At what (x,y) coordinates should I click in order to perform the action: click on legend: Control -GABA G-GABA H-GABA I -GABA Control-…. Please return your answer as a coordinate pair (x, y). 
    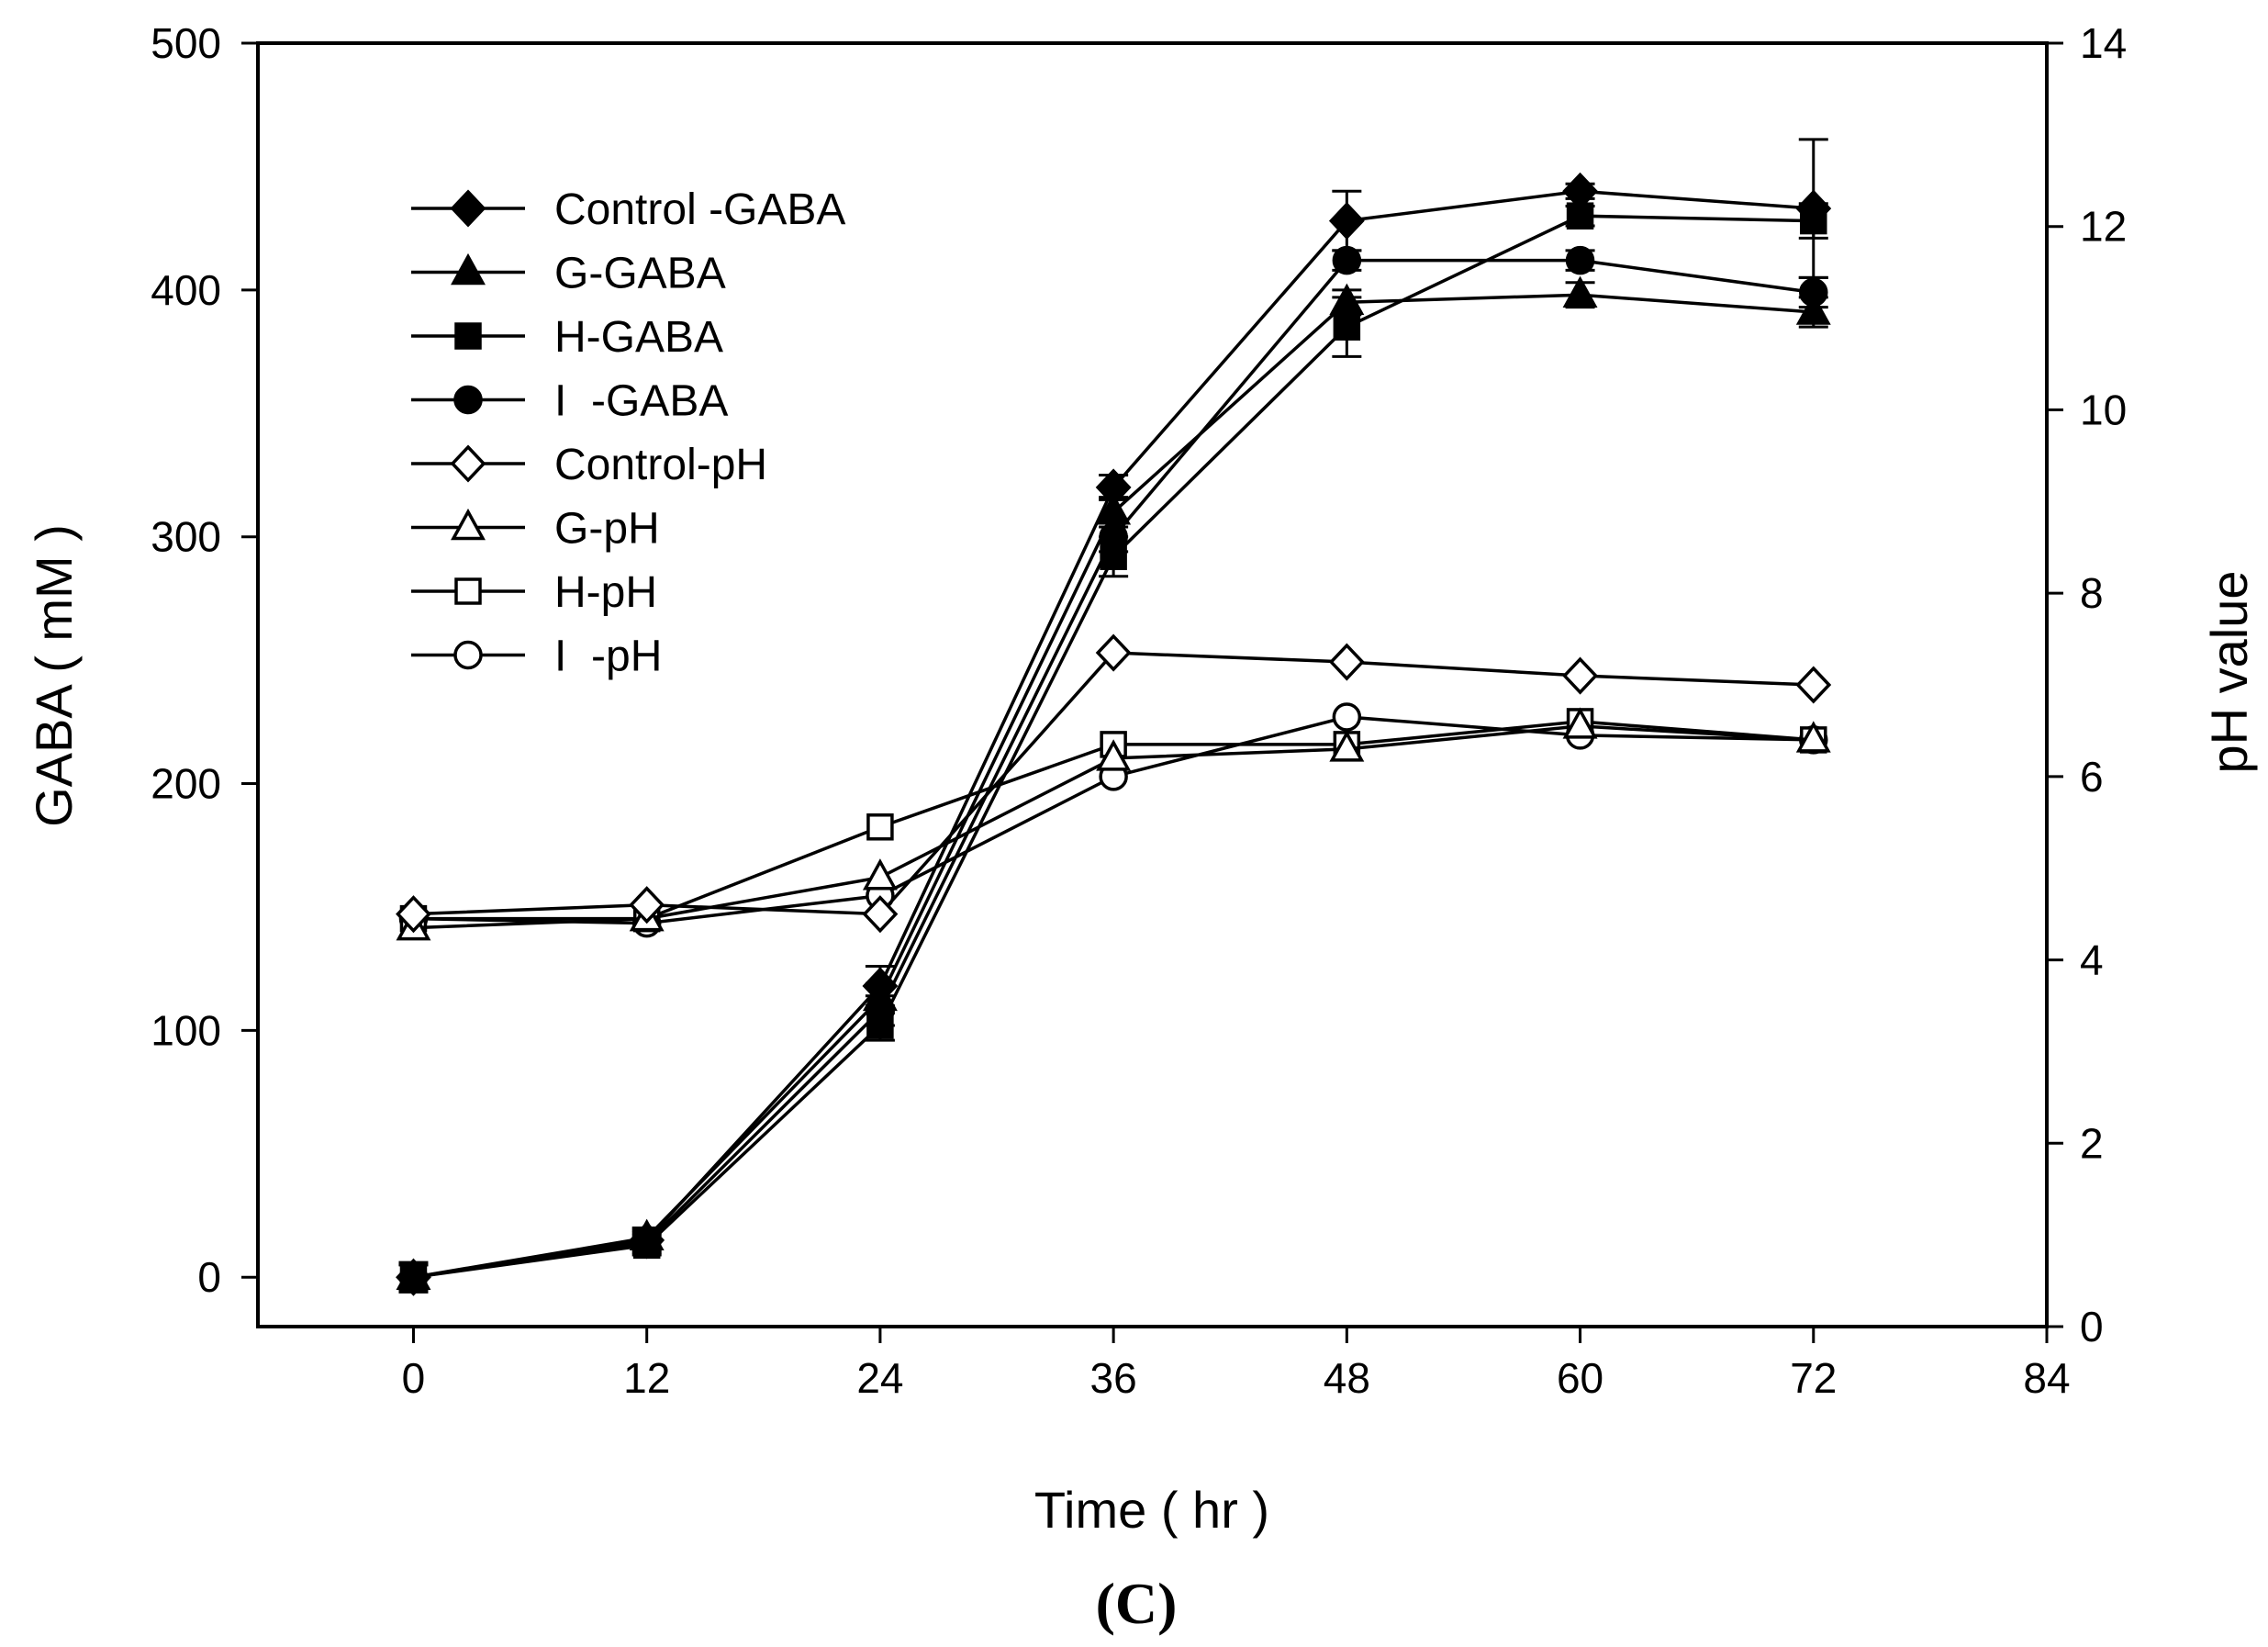
    Looking at the image, I should click on (628, 433).